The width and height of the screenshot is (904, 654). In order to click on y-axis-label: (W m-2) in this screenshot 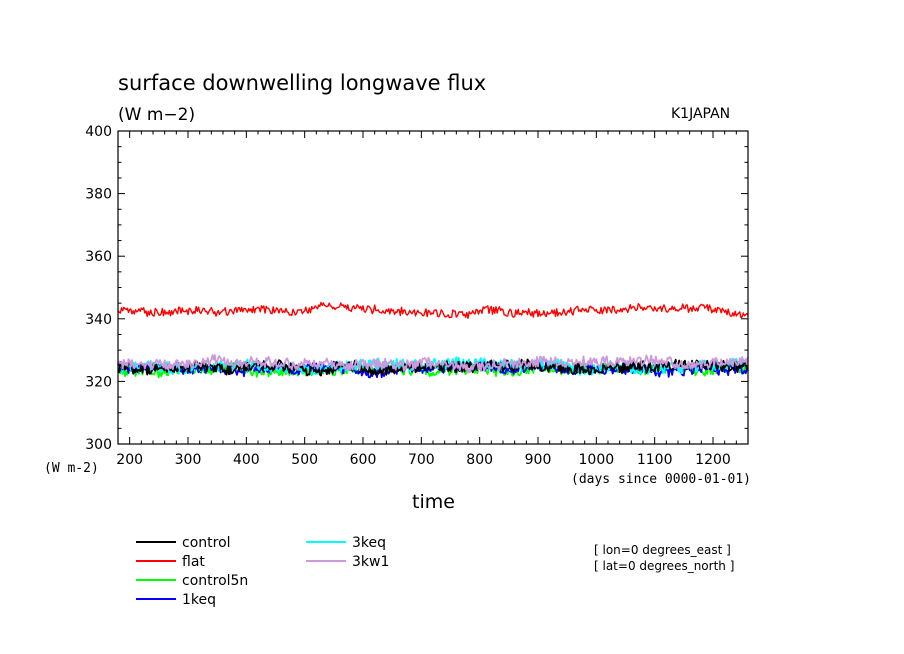, I will do `click(71, 468)`.